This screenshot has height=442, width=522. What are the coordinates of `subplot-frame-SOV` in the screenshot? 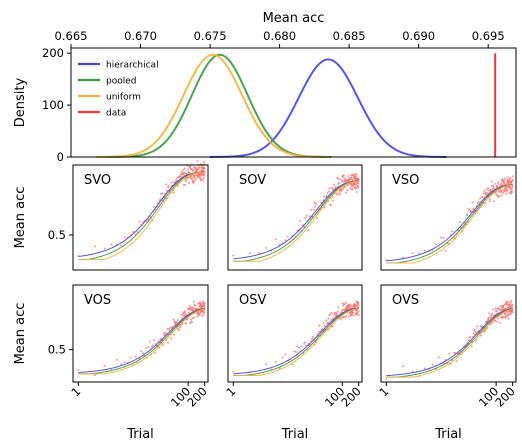 It's located at (295, 217).